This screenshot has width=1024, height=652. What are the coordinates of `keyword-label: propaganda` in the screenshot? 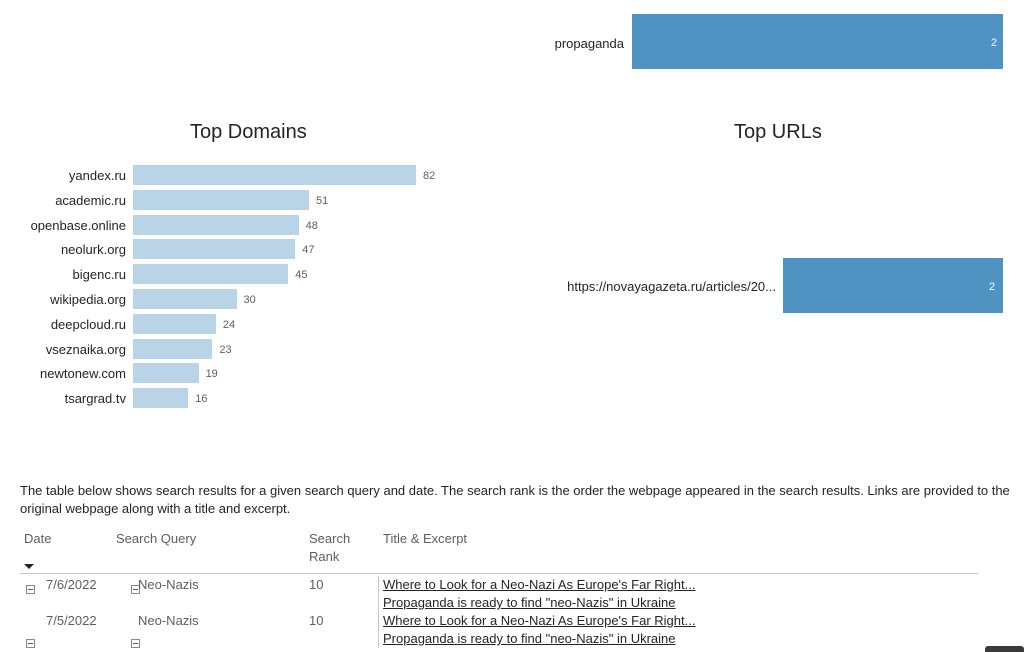 It's located at (589, 43).